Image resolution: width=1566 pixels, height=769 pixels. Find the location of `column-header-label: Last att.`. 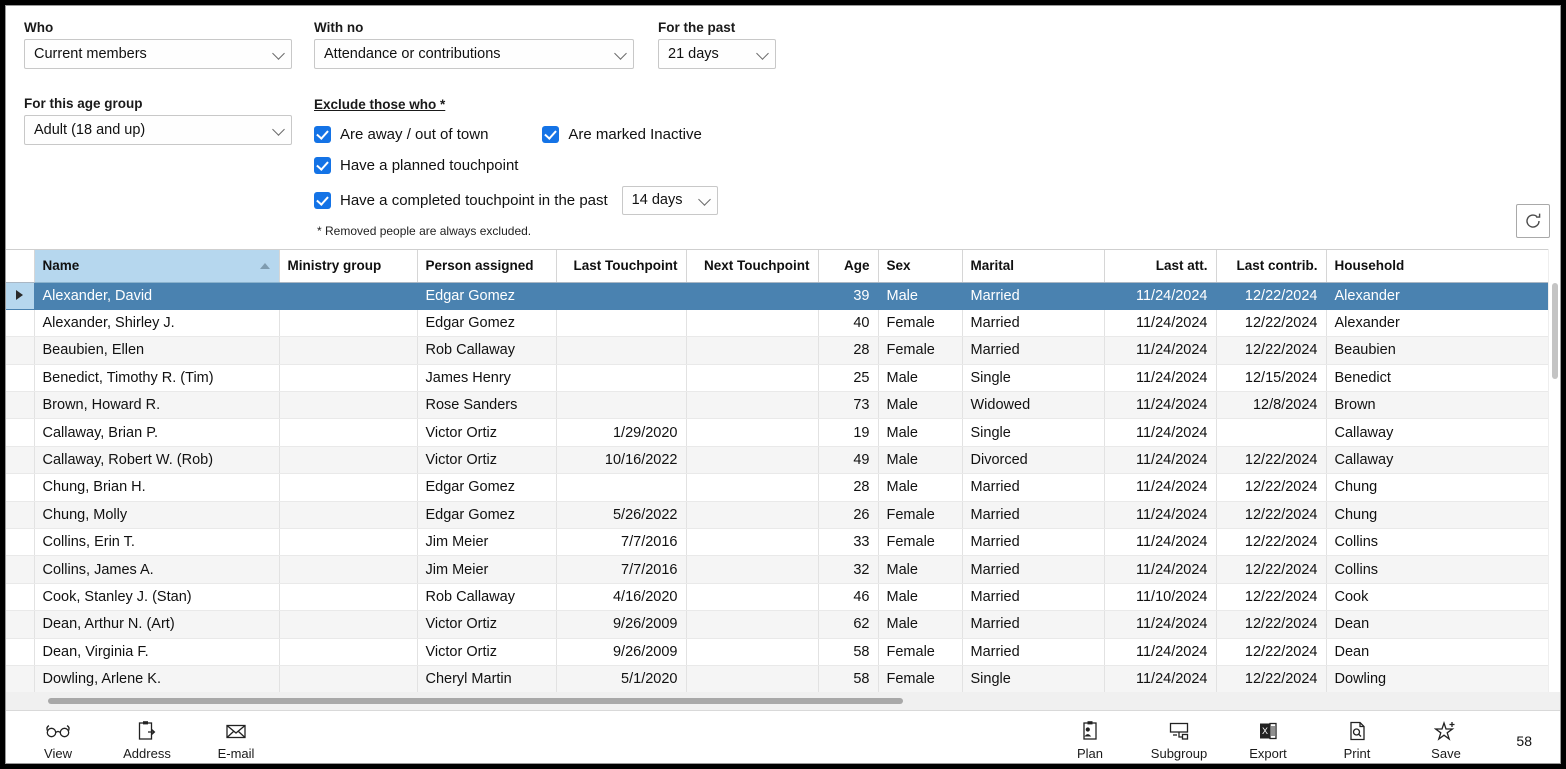

column-header-label: Last att. is located at coordinates (1181, 266).